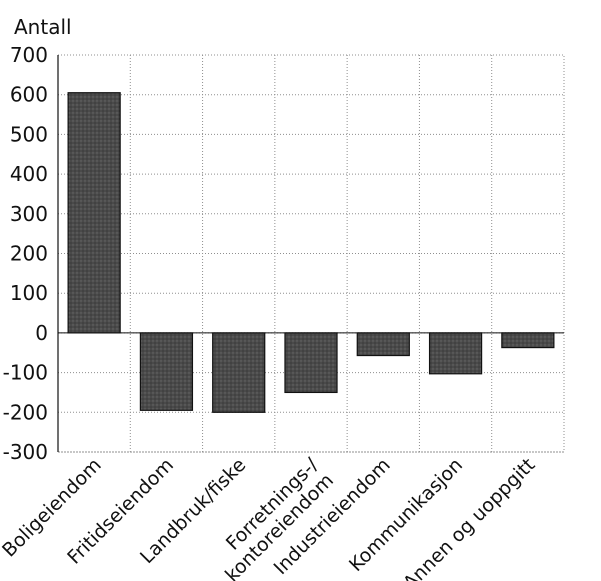 The height and width of the screenshot is (581, 601). What do you see at coordinates (29, 174) in the screenshot?
I see `y-tick-label: 400` at bounding box center [29, 174].